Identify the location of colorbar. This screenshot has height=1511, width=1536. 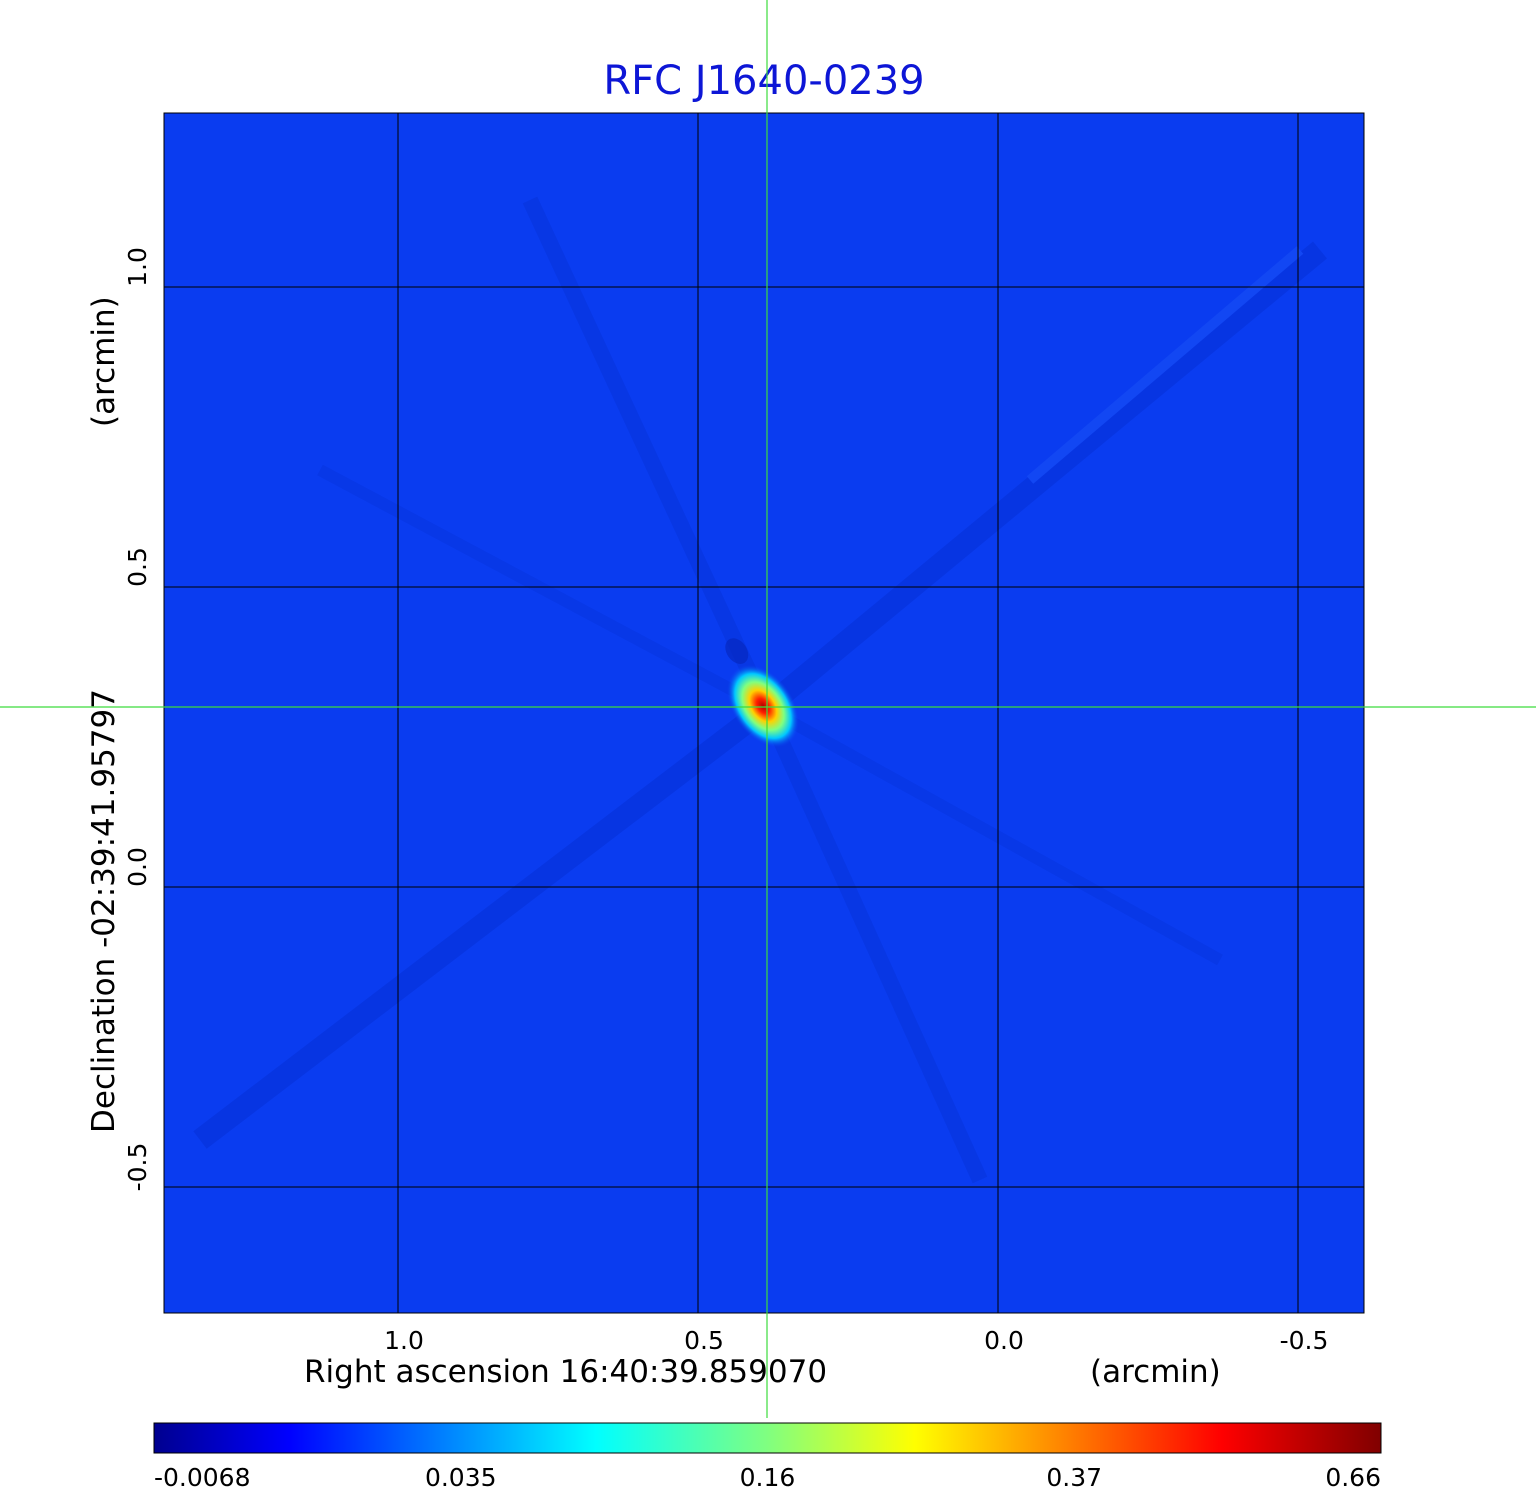
(767, 1438).